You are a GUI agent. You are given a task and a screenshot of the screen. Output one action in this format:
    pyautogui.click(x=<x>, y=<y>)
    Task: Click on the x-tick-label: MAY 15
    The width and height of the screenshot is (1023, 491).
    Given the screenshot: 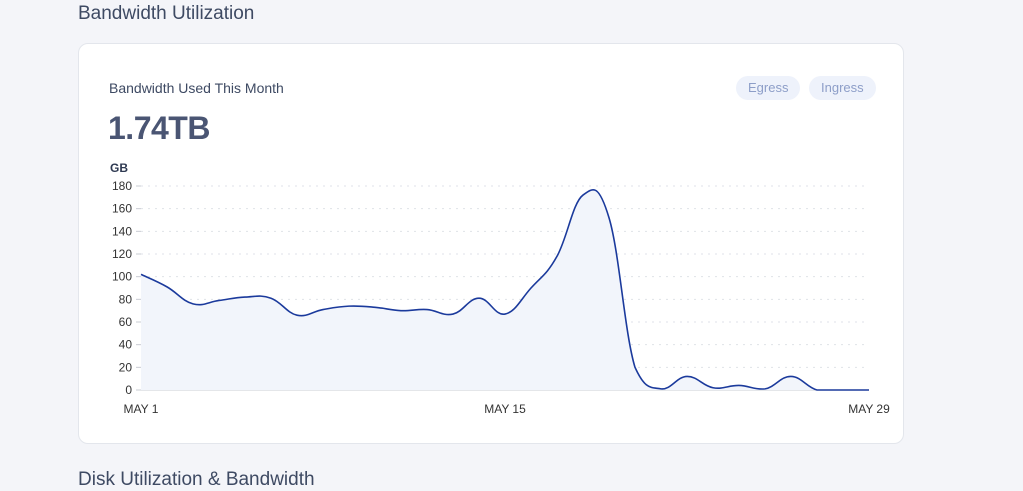 What is the action you would take?
    pyautogui.click(x=505, y=409)
    